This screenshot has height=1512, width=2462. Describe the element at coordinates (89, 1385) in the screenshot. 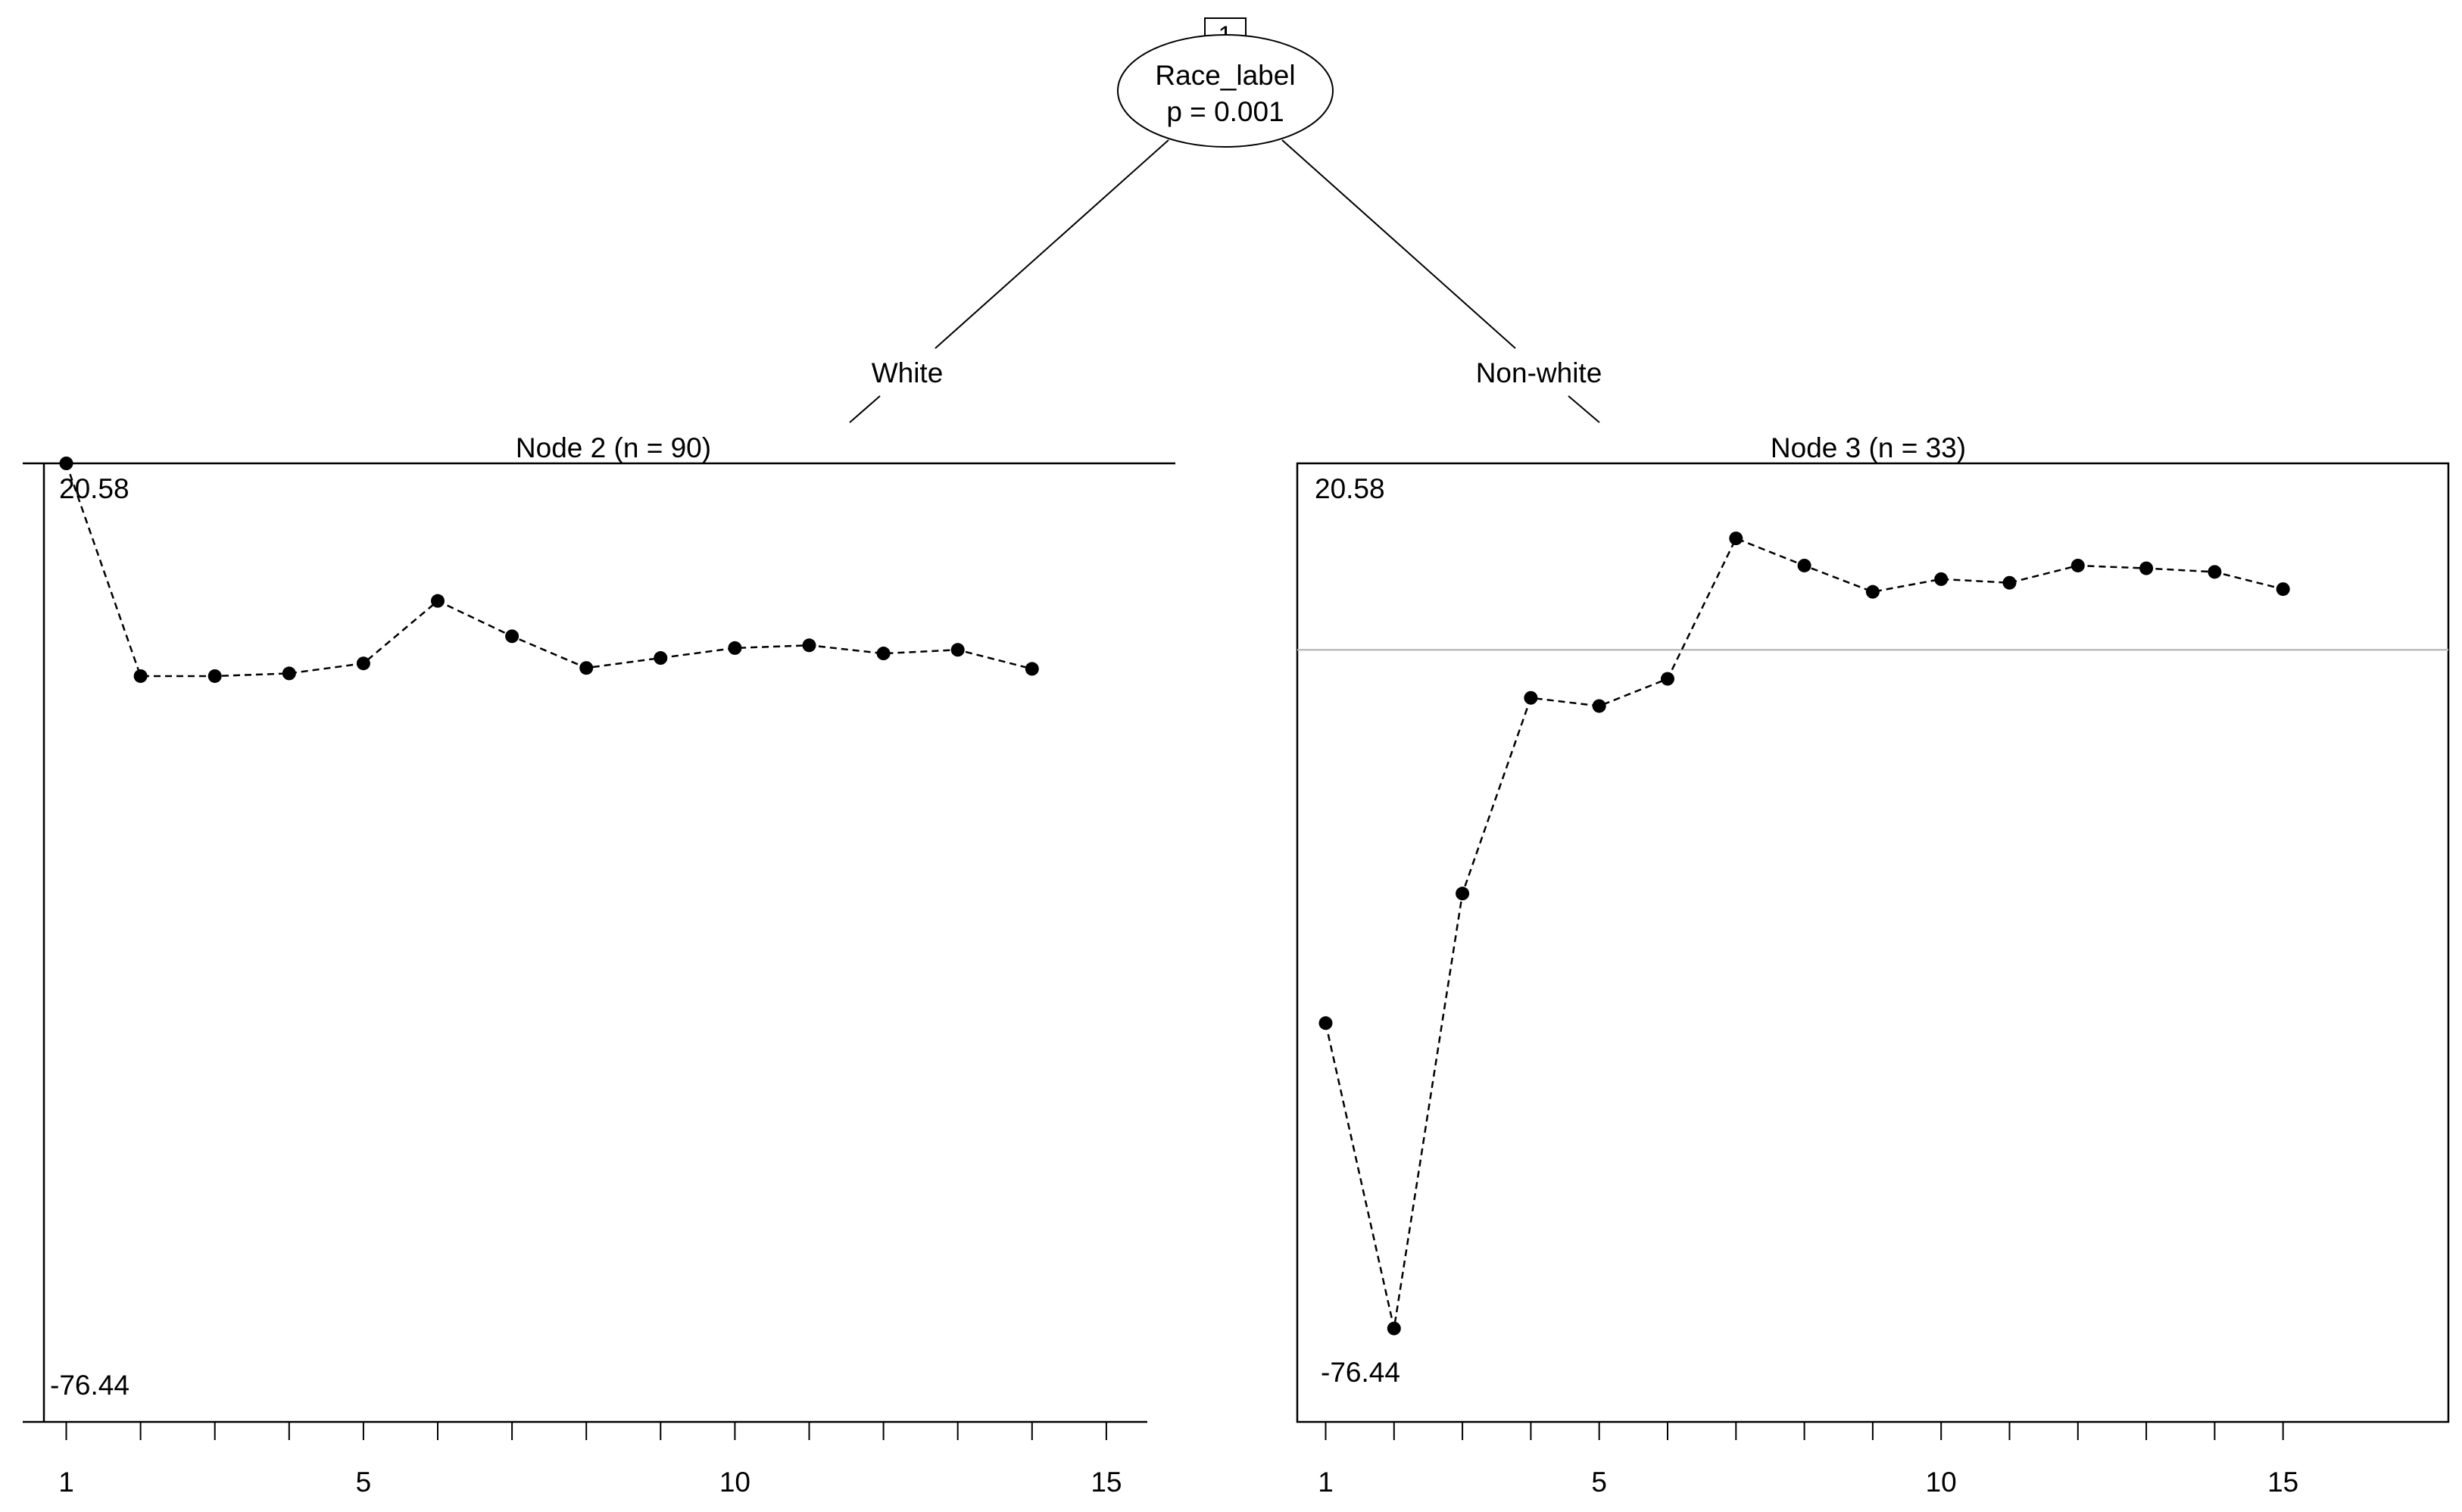

I see `node-2-ytick-label-bottom: -76.44` at that location.